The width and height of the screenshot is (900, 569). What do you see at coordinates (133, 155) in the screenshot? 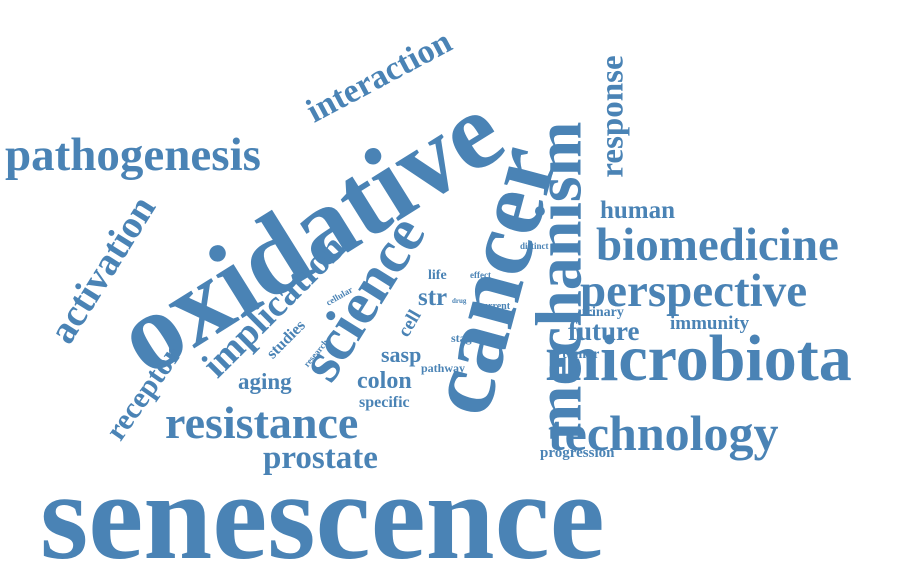
I see `word-pathogenesis: pathogenesis` at bounding box center [133, 155].